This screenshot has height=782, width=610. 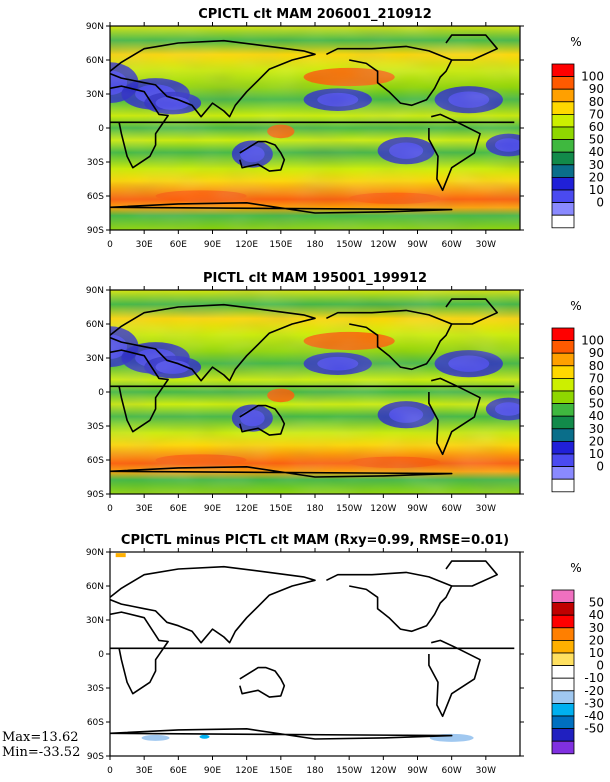 I want to click on colorbar-label: 100, so click(x=592, y=341).